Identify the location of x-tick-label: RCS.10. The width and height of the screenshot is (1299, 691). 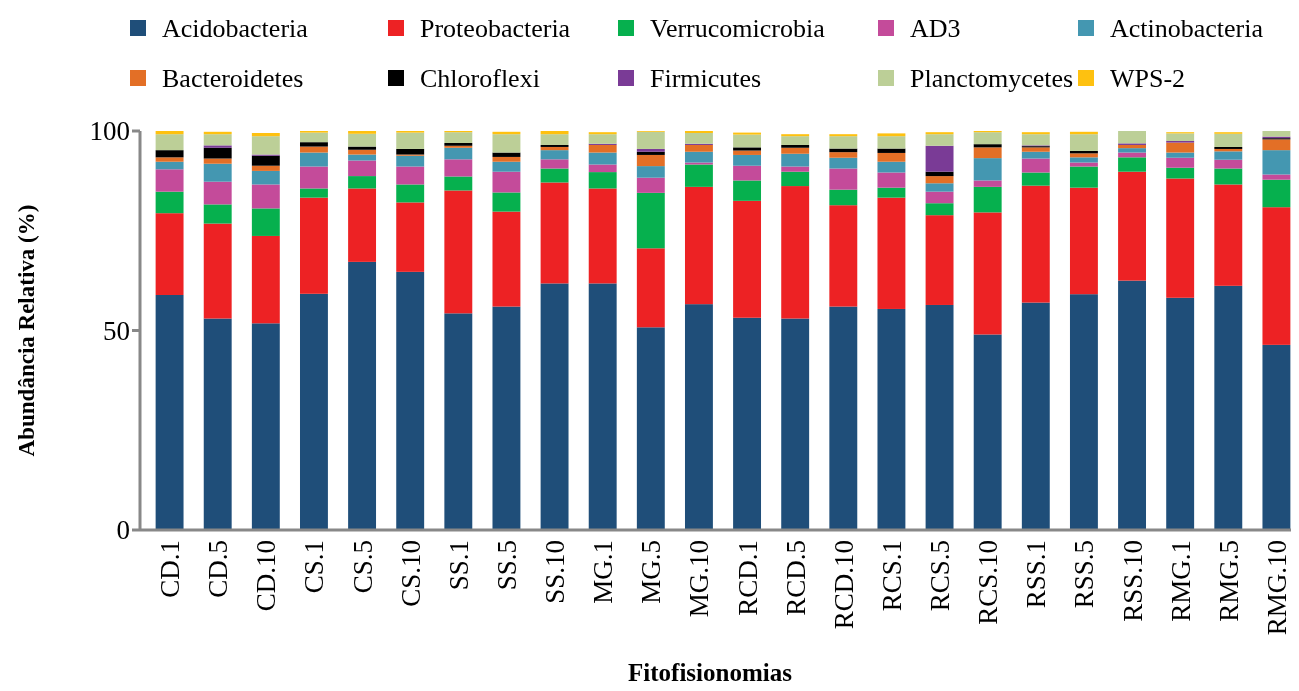
(988, 582).